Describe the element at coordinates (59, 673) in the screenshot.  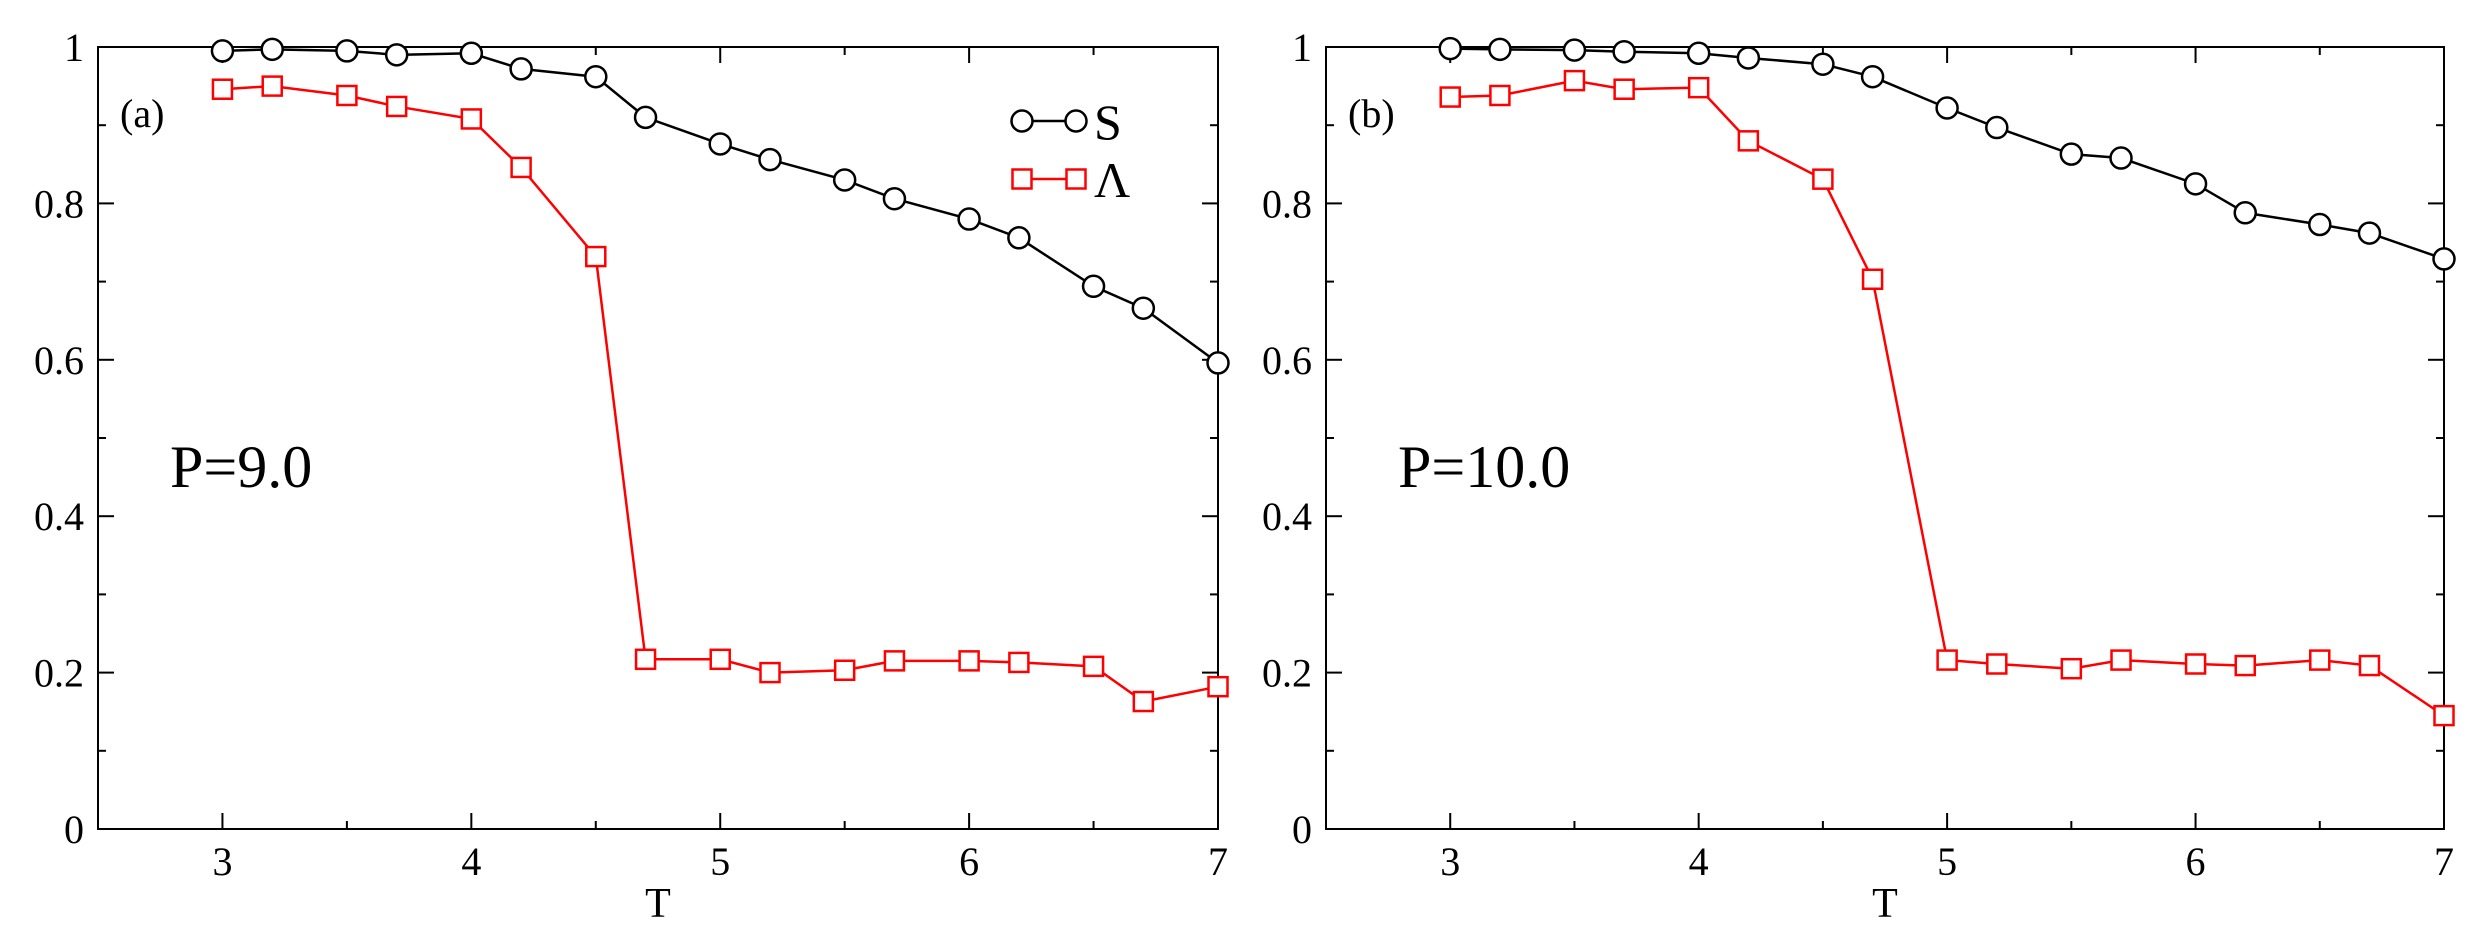
I see `y-tick-label: 0.2` at that location.